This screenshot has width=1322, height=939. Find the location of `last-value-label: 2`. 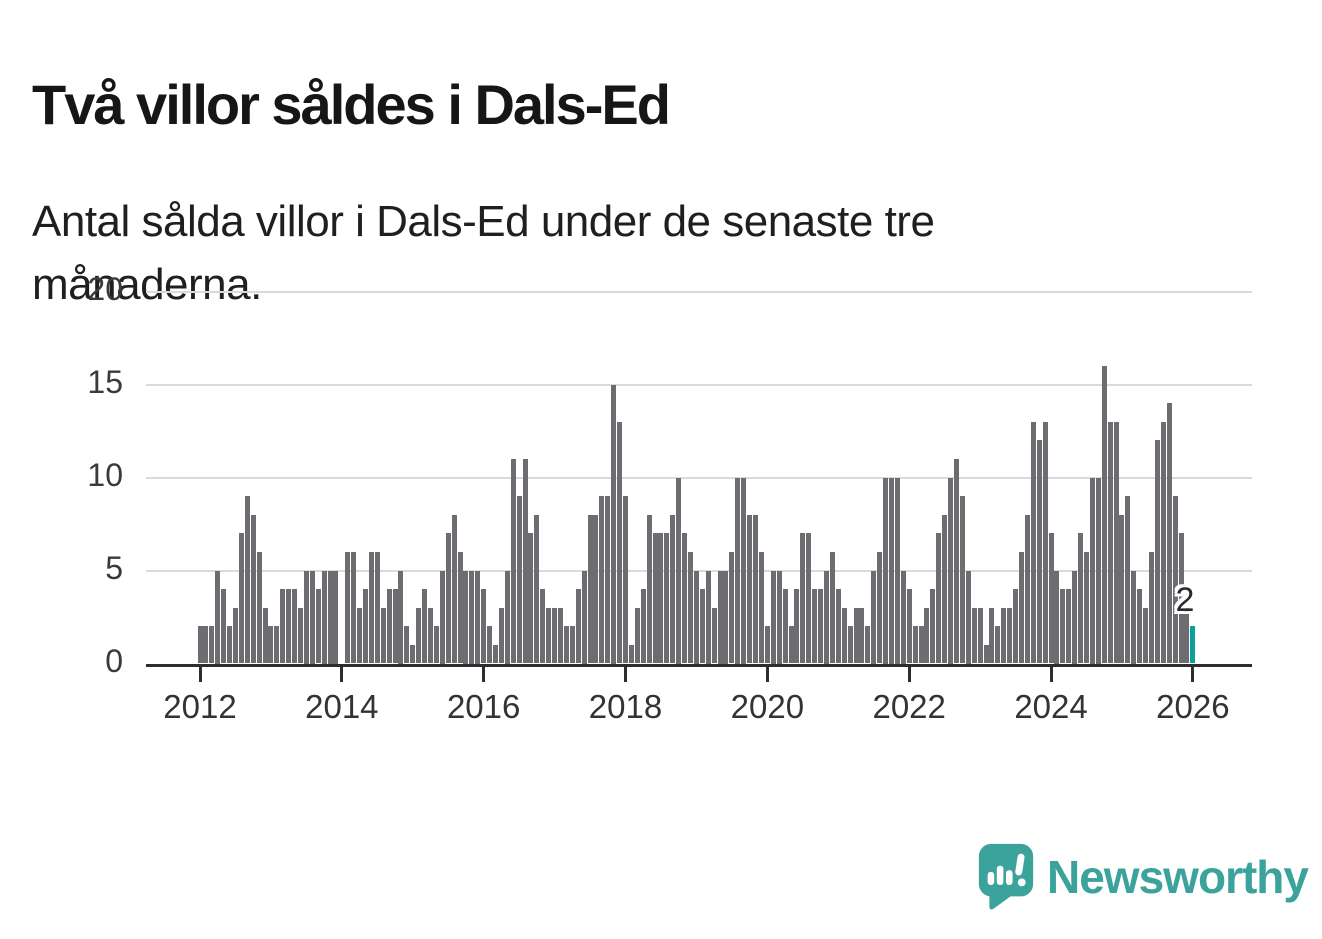

last-value-label: 2 is located at coordinates (1185, 600).